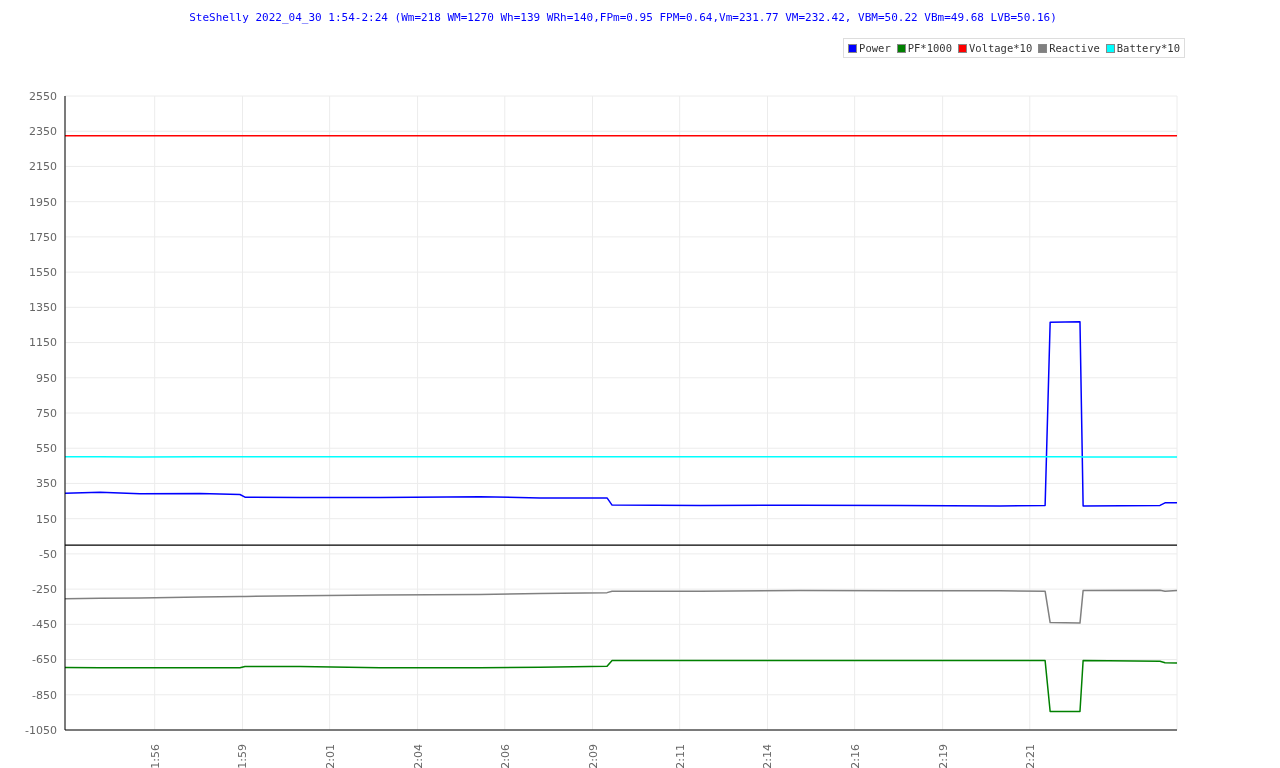 The height and width of the screenshot is (768, 1280). I want to click on x-tick-label: 1:59, so click(243, 756).